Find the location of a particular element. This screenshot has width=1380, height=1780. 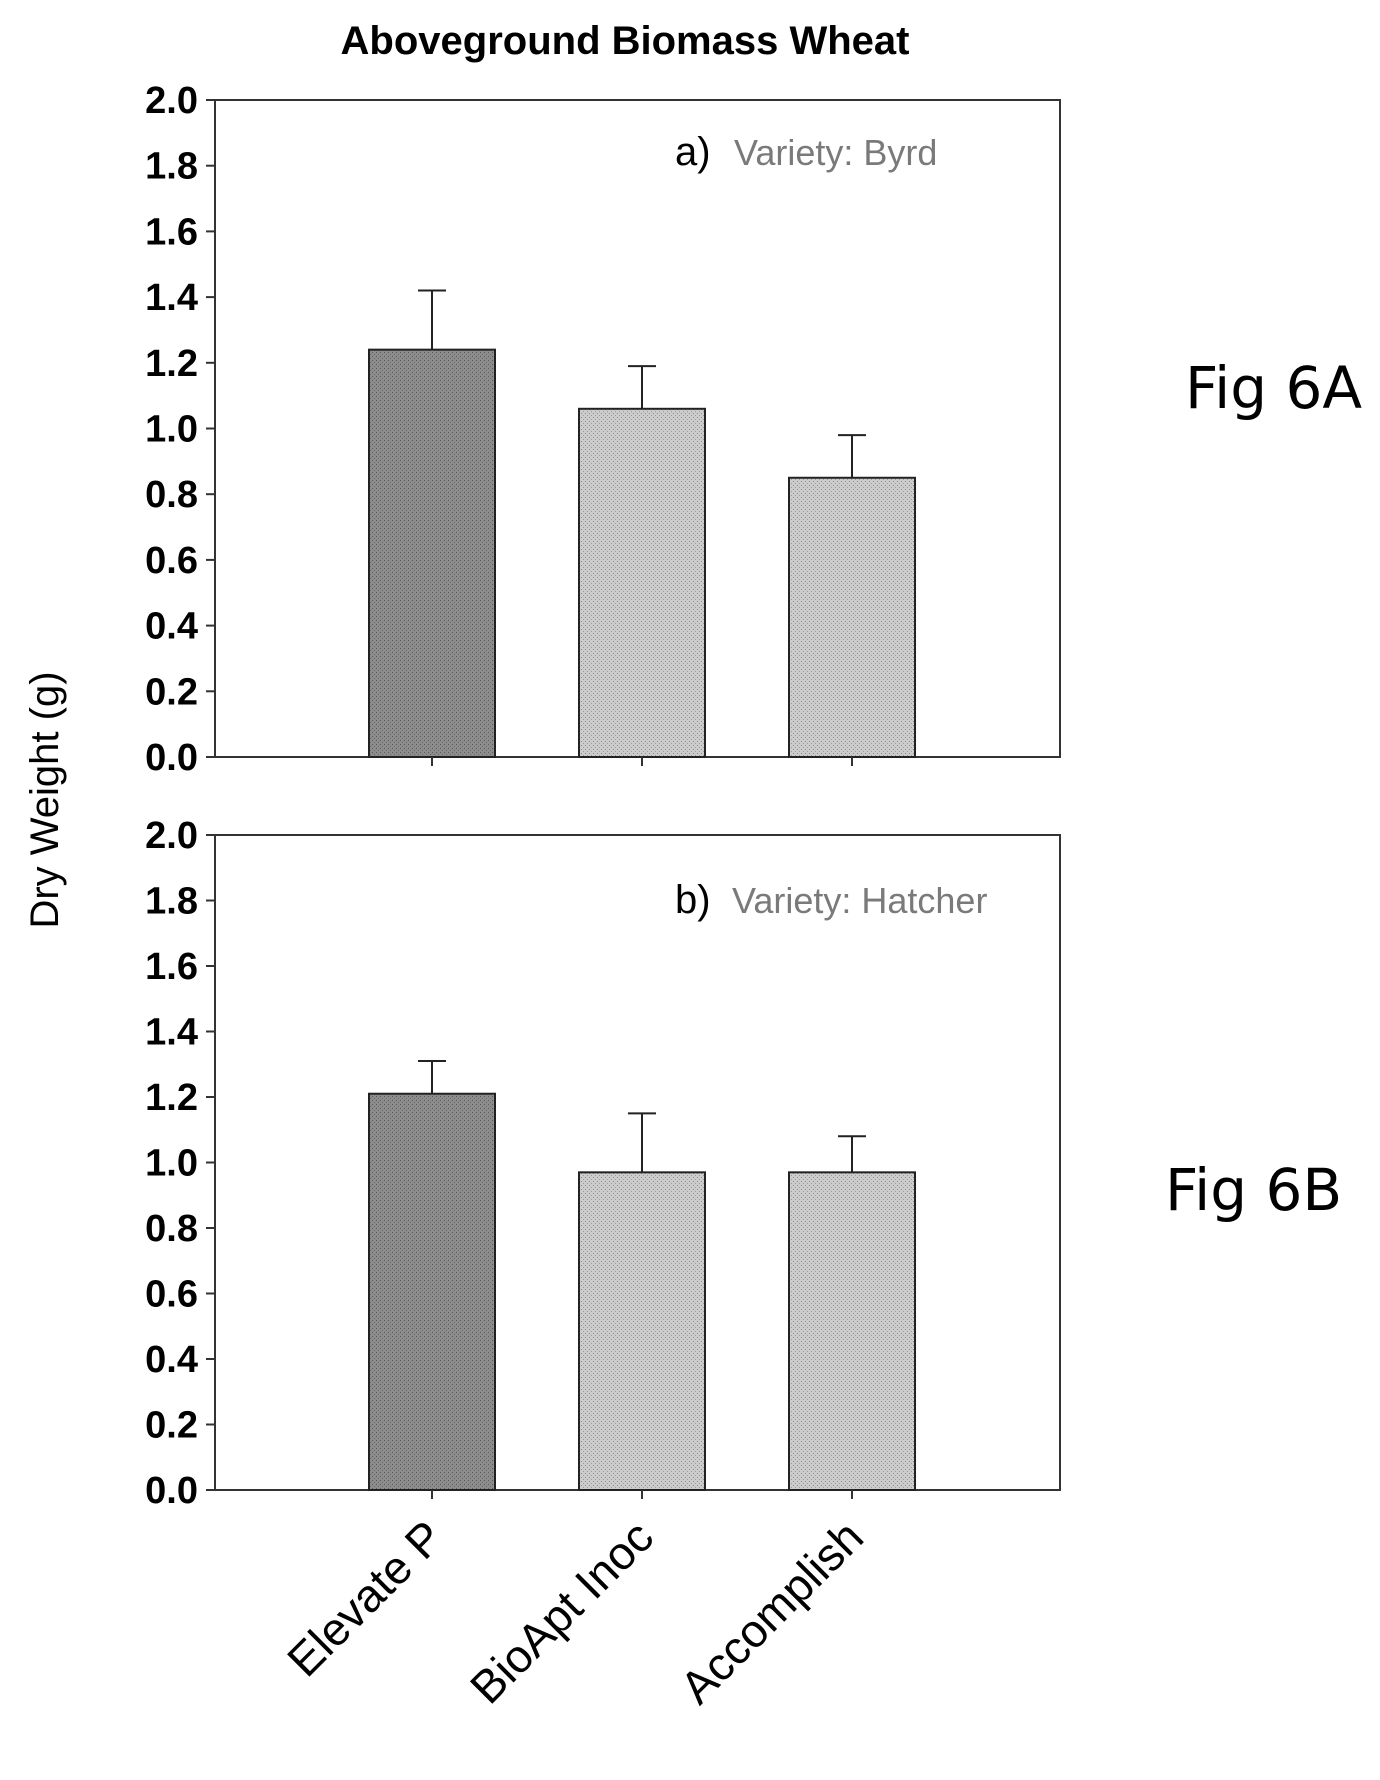

panel-b-x-ticks is located at coordinates (642, 1494).